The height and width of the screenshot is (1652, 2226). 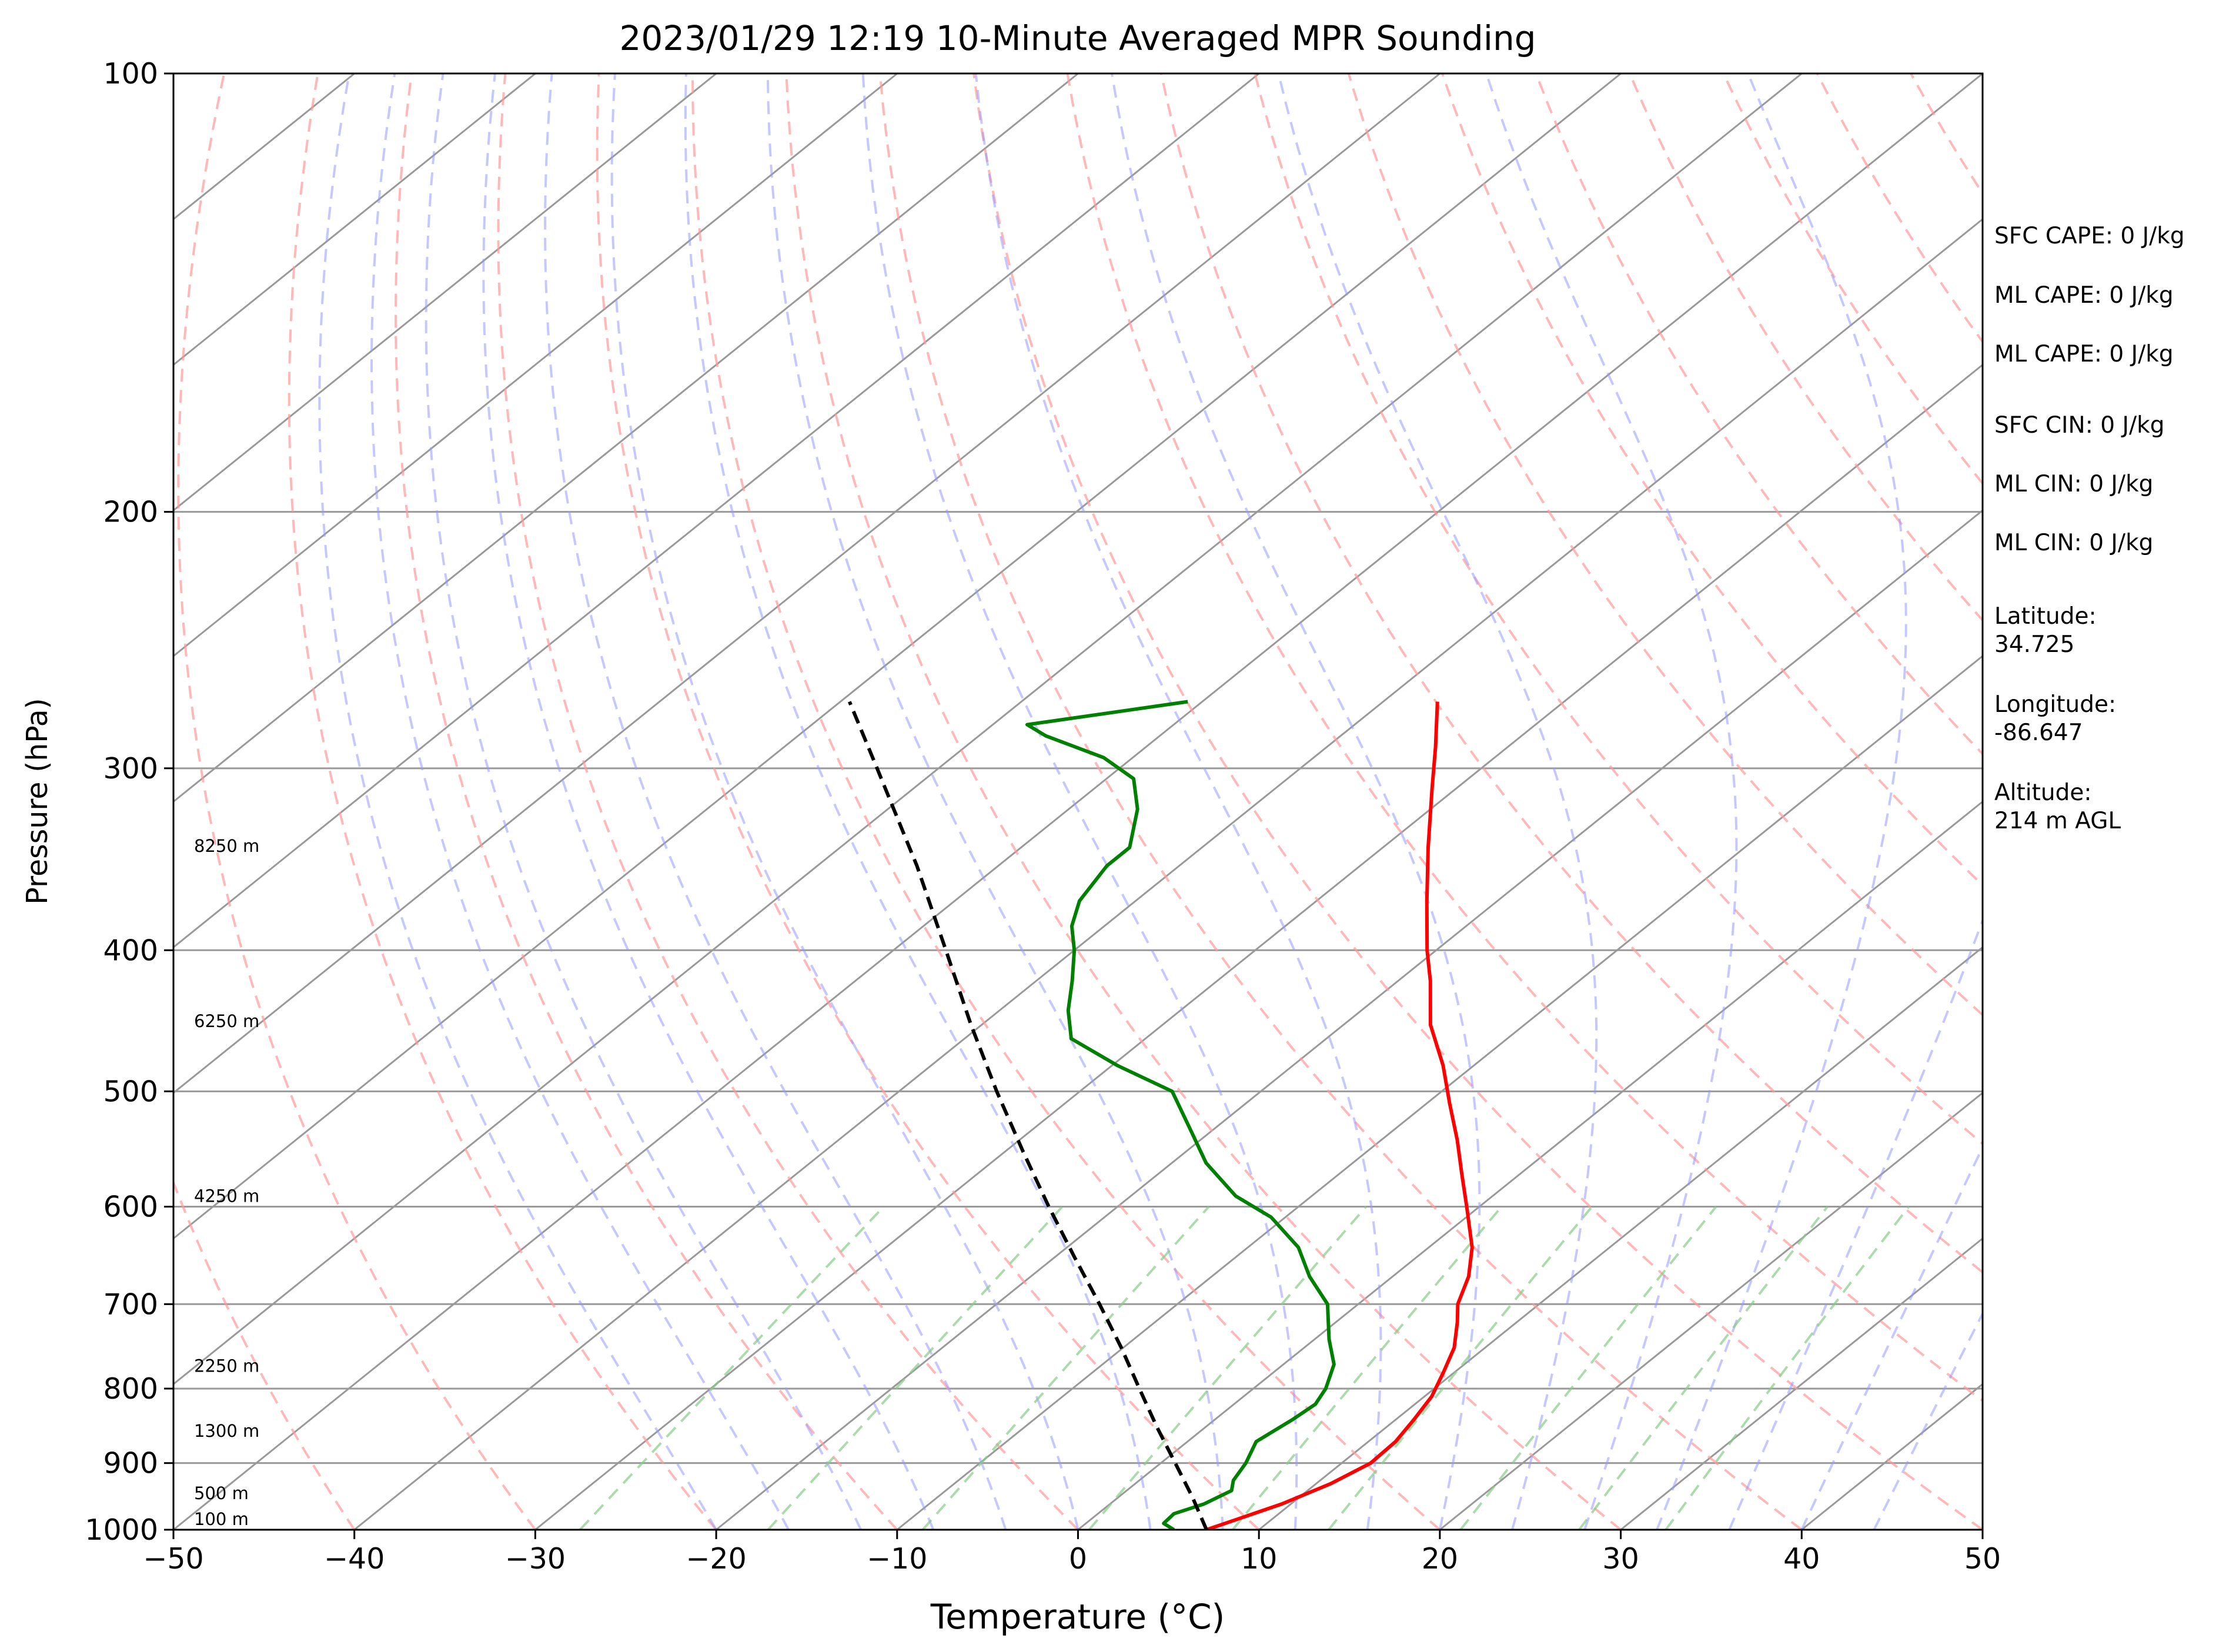 What do you see at coordinates (354, 1559) in the screenshot?
I see `x-tick-label: −40` at bounding box center [354, 1559].